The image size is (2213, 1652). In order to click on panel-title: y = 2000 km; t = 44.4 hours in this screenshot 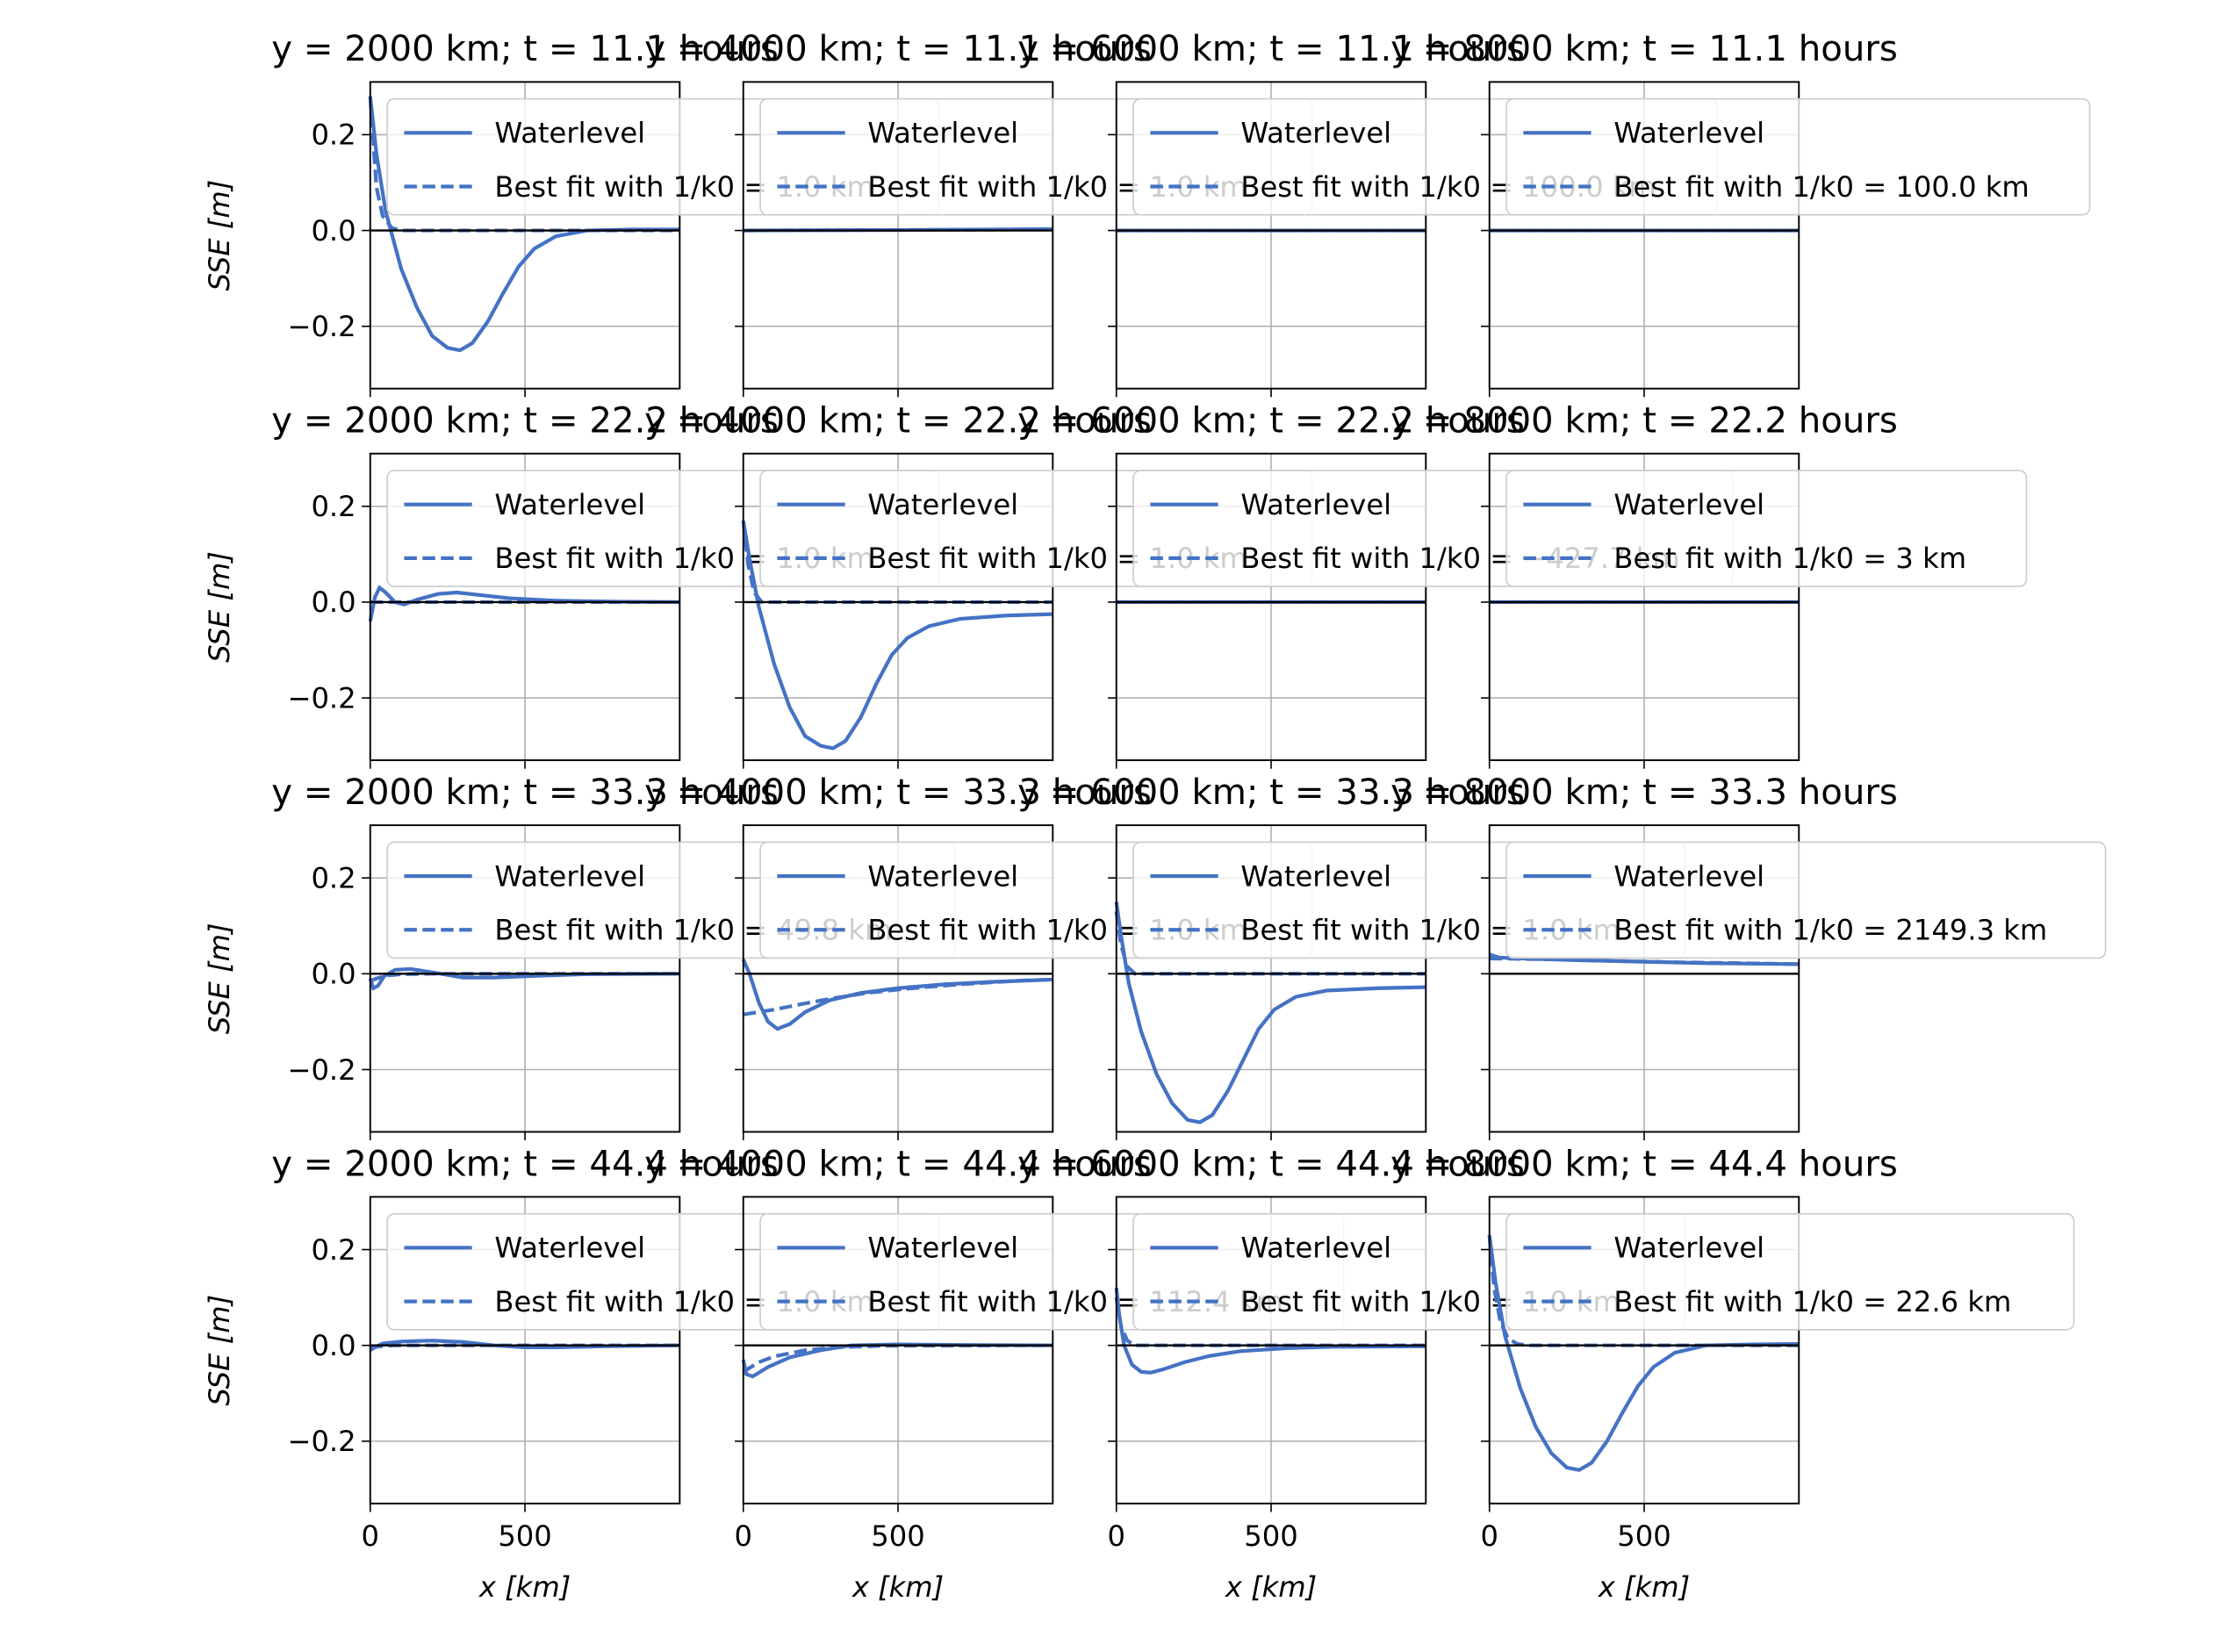, I will do `click(525, 1164)`.